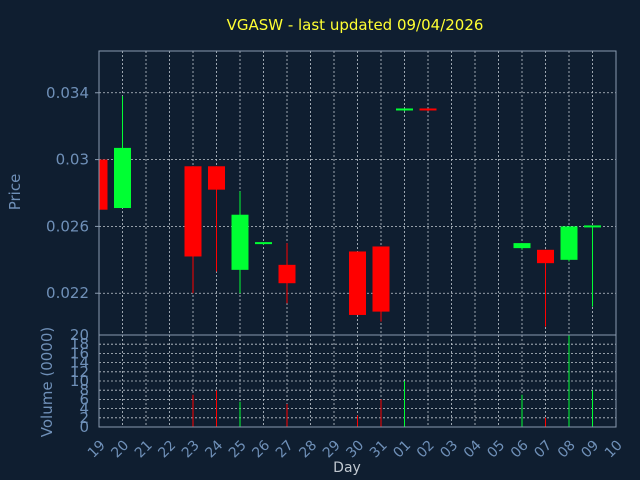 Image resolution: width=640 pixels, height=480 pixels. Describe the element at coordinates (67, 93) in the screenshot. I see `price-tick-label: 0.034` at that location.